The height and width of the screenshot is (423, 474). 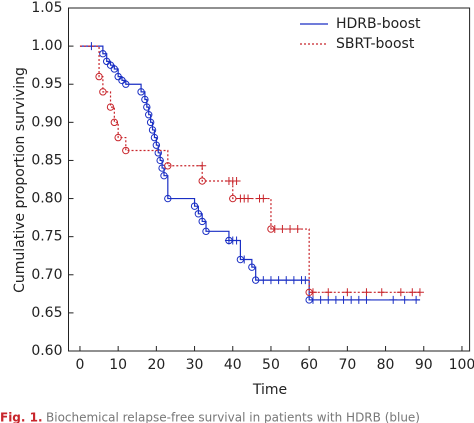 What do you see at coordinates (46, 8) in the screenshot?
I see `y-tick-label: 1.05` at bounding box center [46, 8].